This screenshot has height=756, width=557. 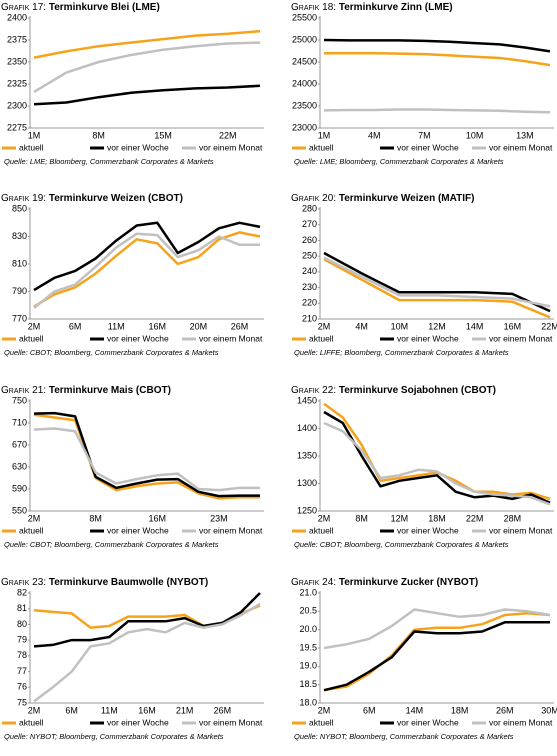 I want to click on y-tick-label: 81, so click(x=22, y=608).